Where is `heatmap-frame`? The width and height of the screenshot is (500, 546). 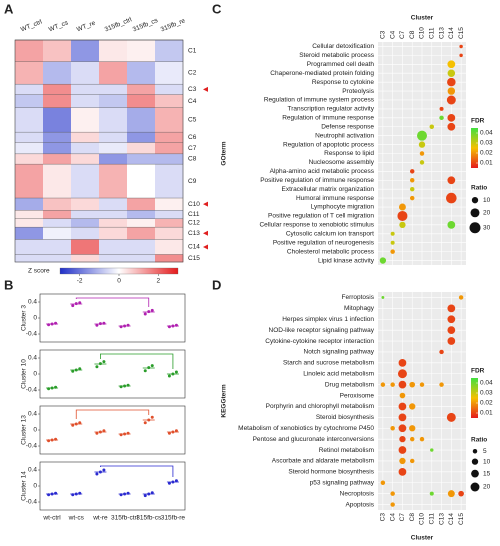 heatmap-frame is located at coordinates (99, 151).